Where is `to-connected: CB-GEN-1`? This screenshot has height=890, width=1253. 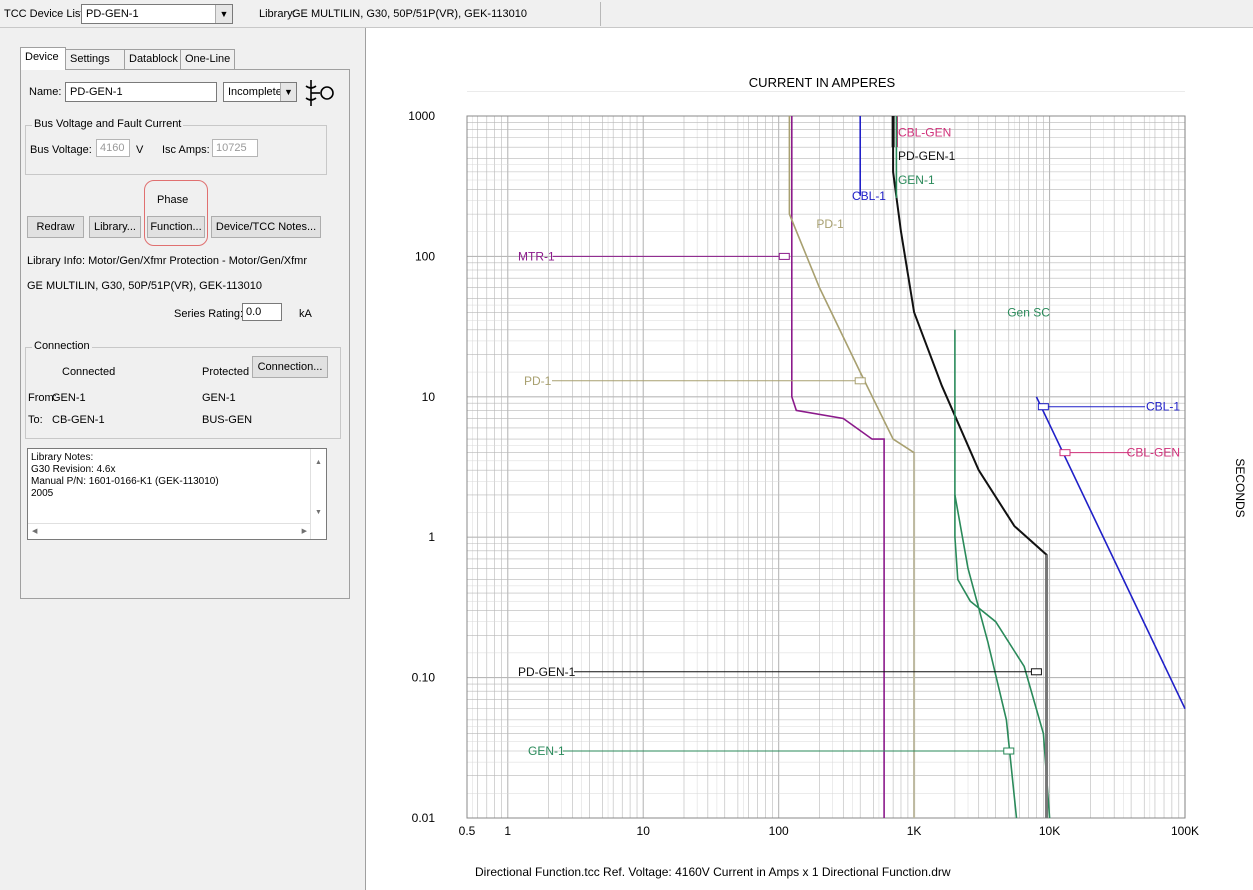 to-connected: CB-GEN-1 is located at coordinates (78, 420).